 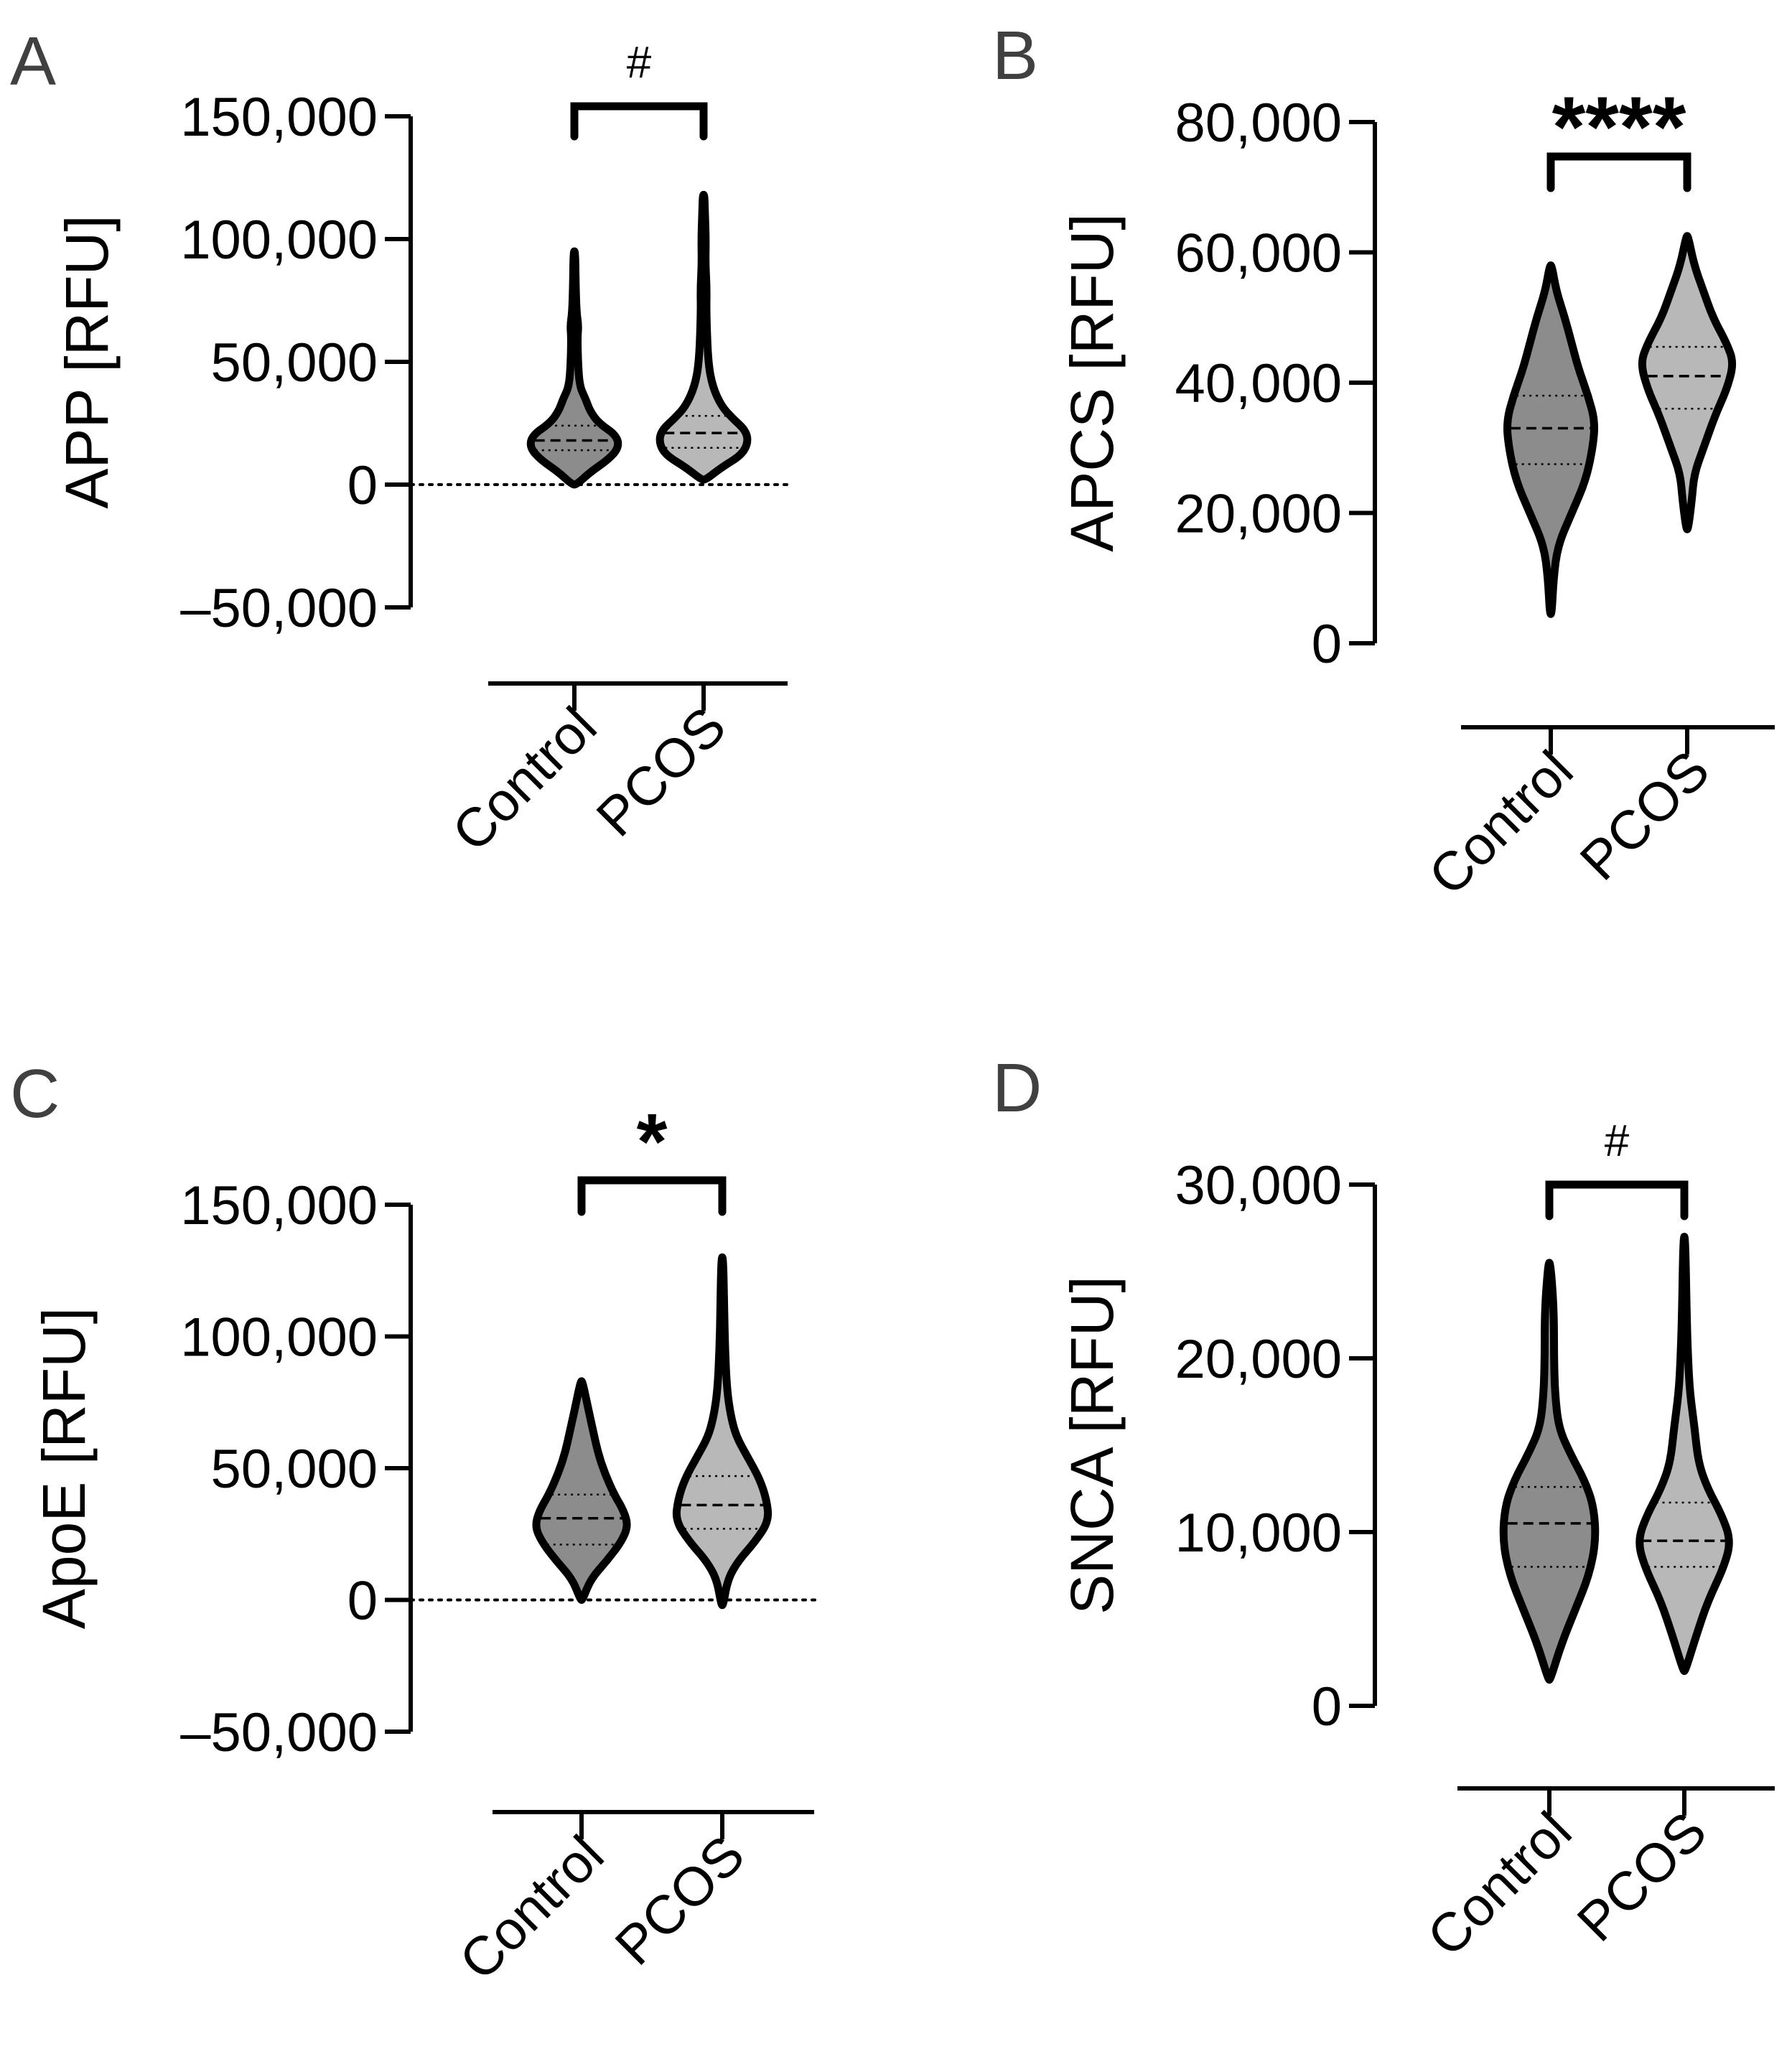 What do you see at coordinates (1092, 1445) in the screenshot?
I see `y-axis-title: SNCA [RFU]` at bounding box center [1092, 1445].